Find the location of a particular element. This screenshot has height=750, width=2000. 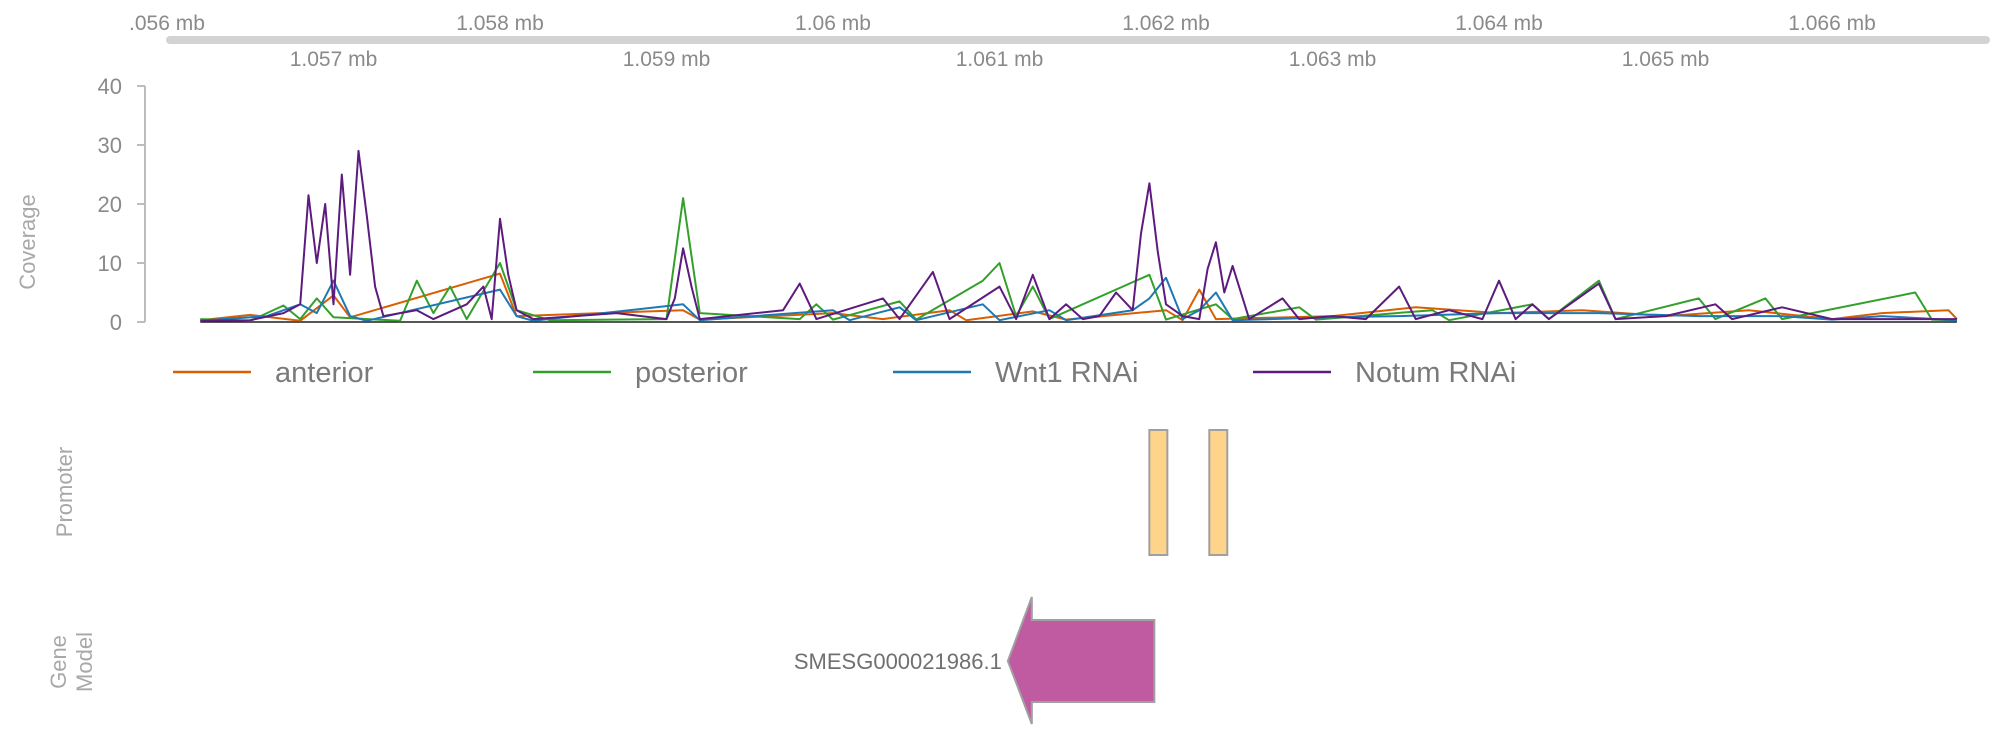

coverage-series-posterior is located at coordinates (1078, 259).